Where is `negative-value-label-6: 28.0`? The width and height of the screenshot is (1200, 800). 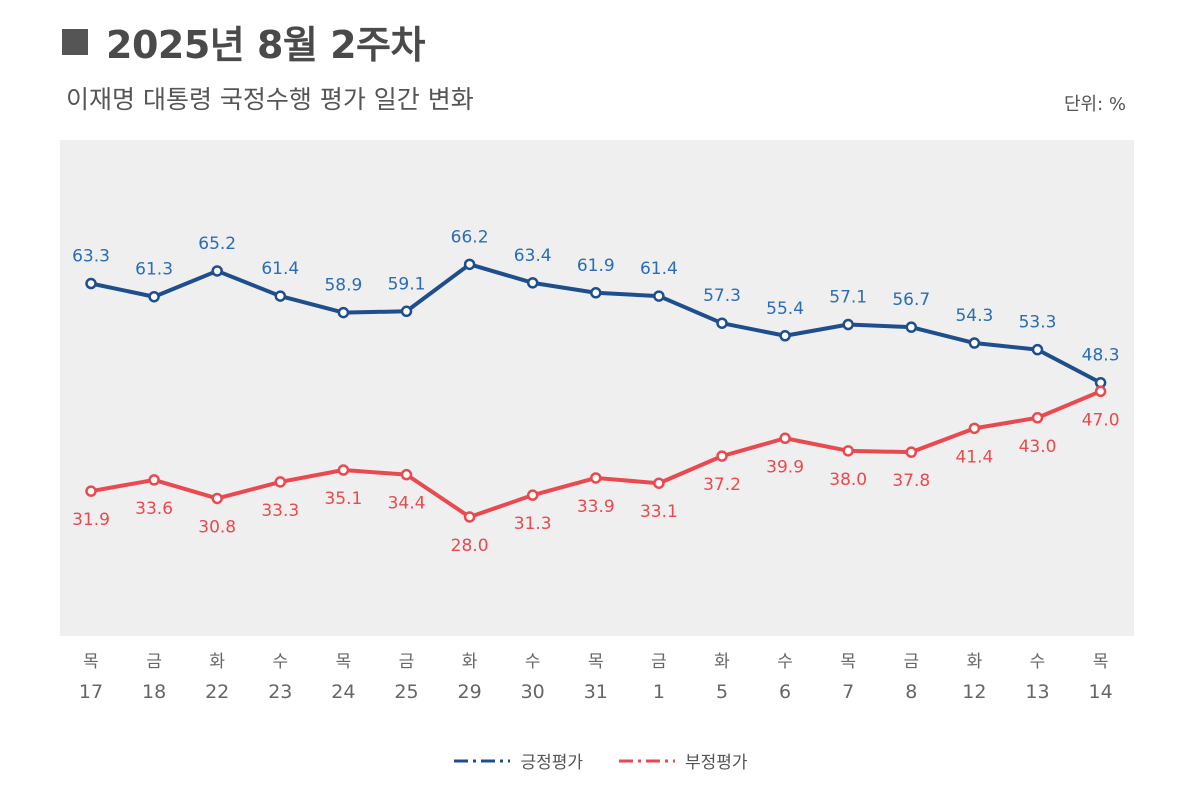 negative-value-label-6: 28.0 is located at coordinates (470, 546).